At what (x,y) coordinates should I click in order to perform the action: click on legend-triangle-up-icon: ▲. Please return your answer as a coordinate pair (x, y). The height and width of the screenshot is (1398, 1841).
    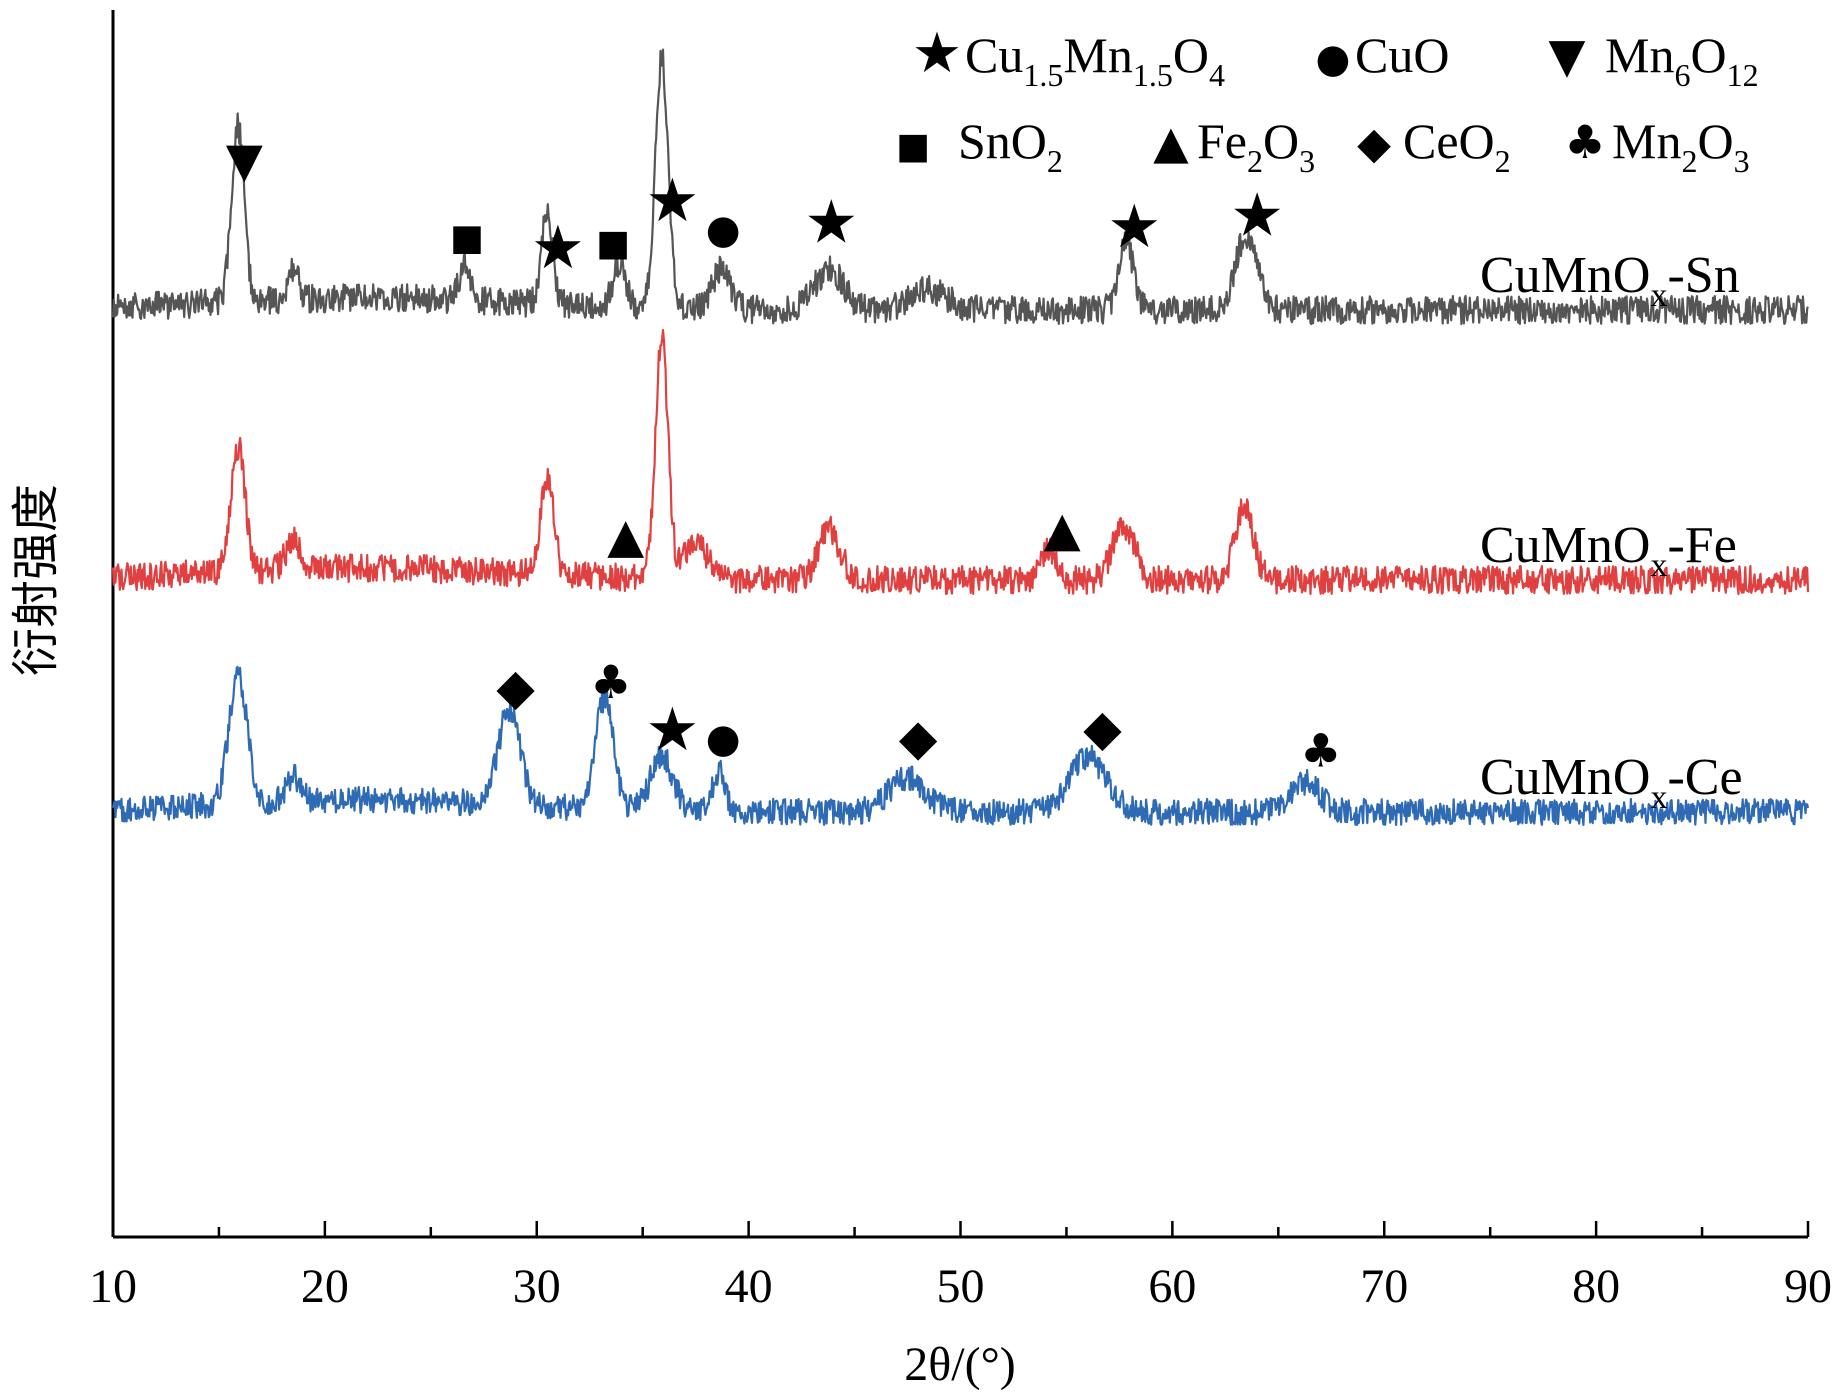
    Looking at the image, I should click on (1171, 142).